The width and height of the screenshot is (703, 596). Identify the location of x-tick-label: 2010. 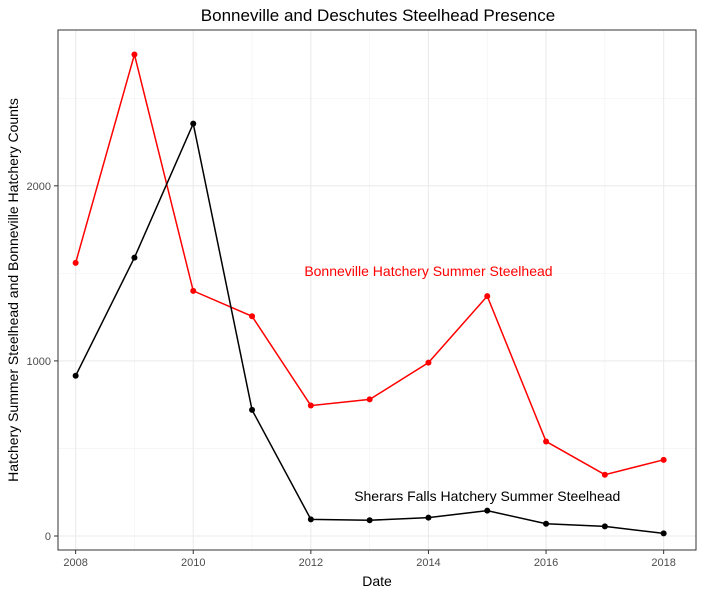
(193, 563).